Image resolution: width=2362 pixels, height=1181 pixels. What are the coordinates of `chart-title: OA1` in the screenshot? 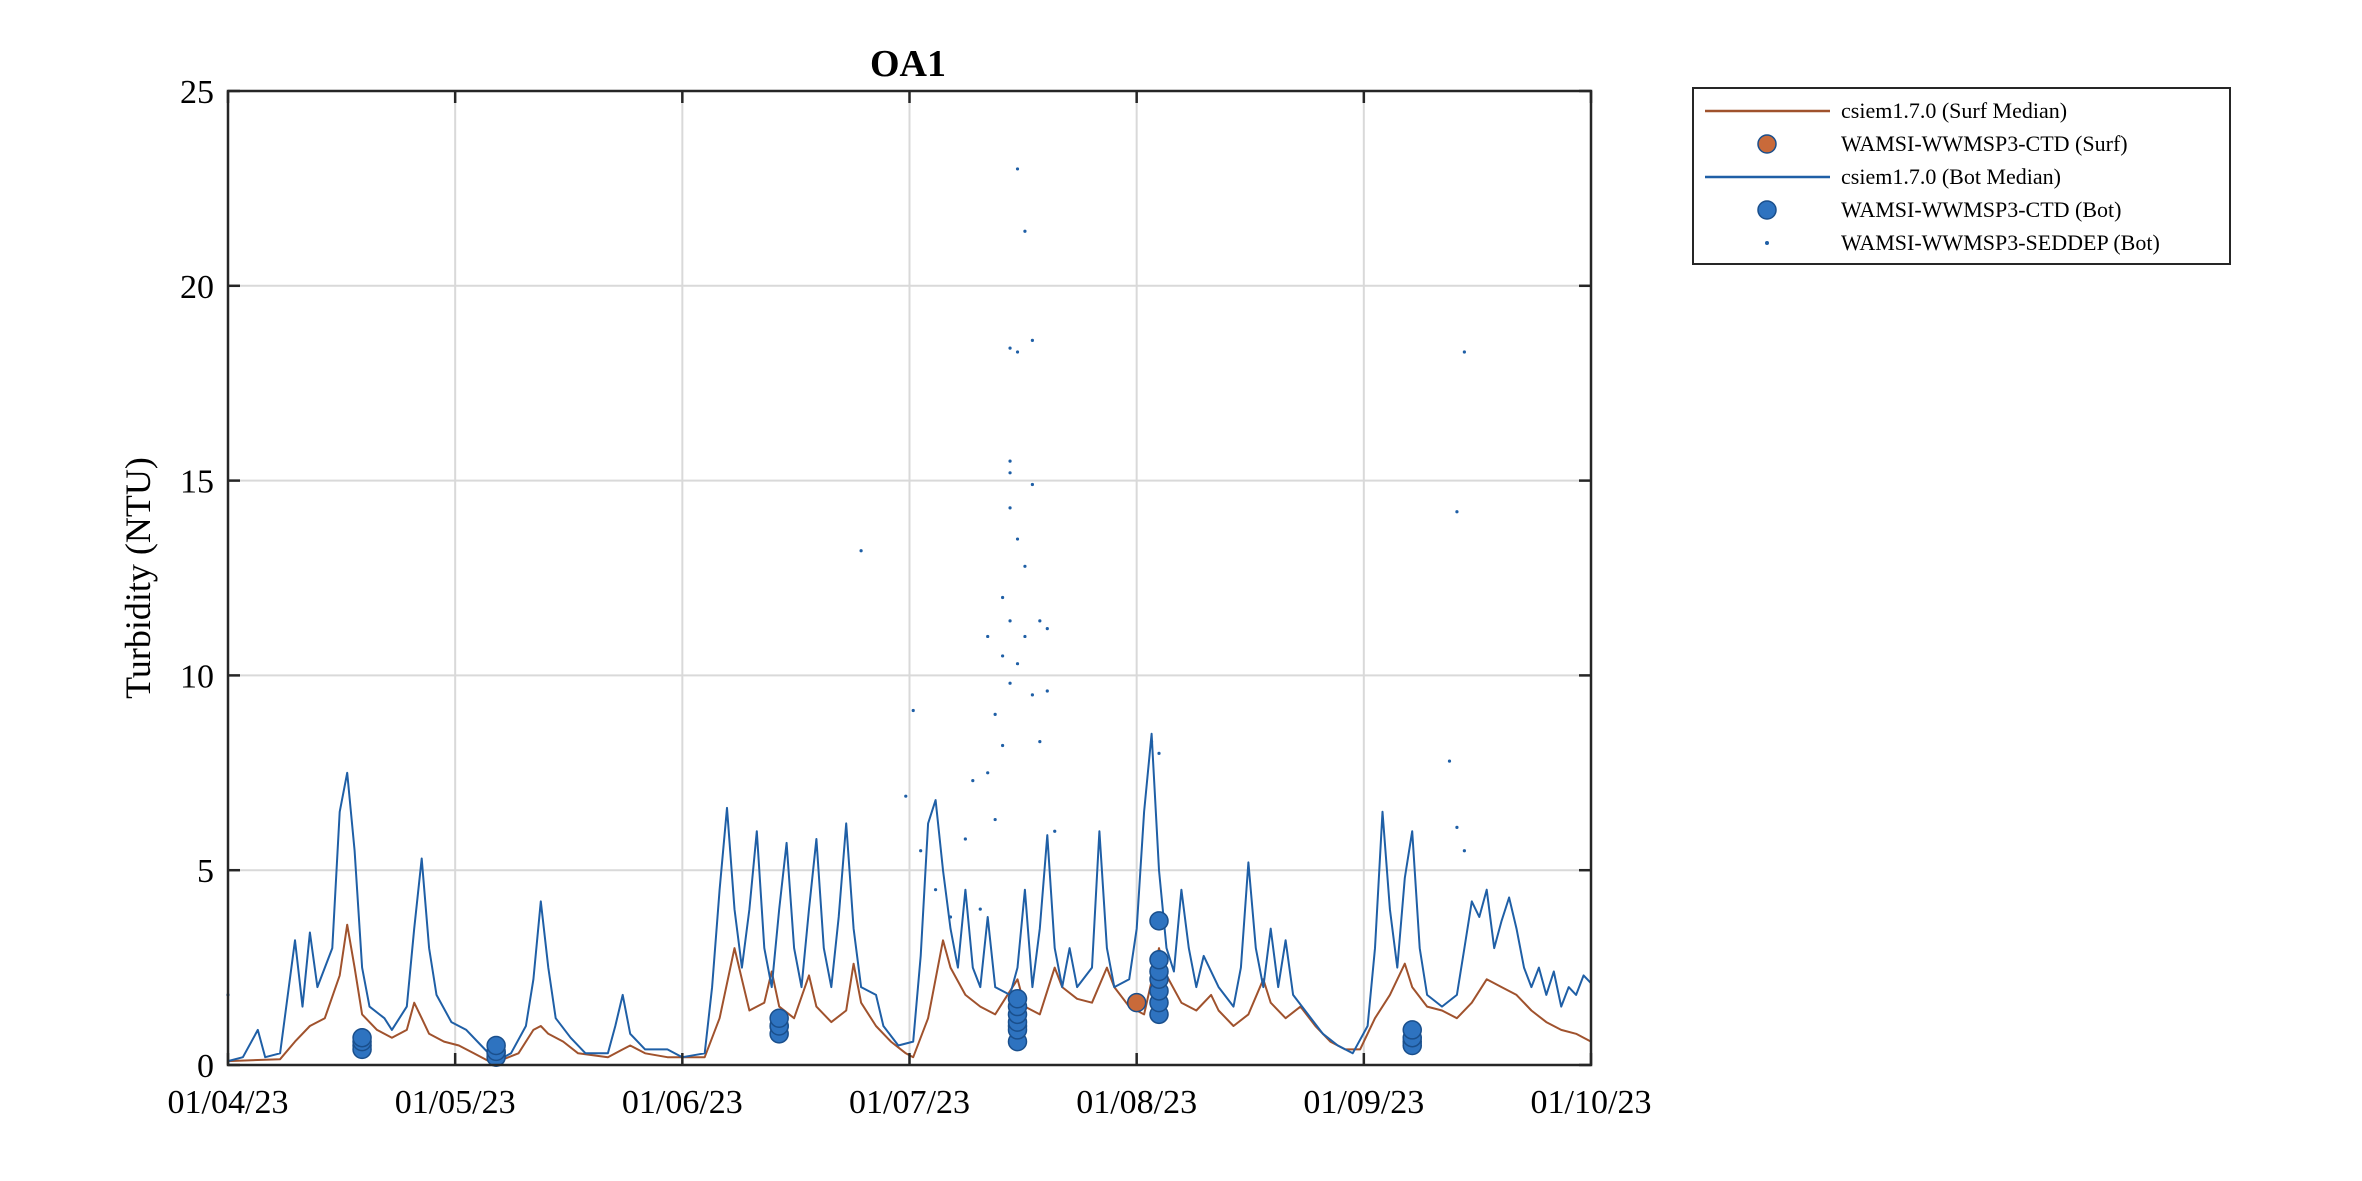 It's located at (908, 64).